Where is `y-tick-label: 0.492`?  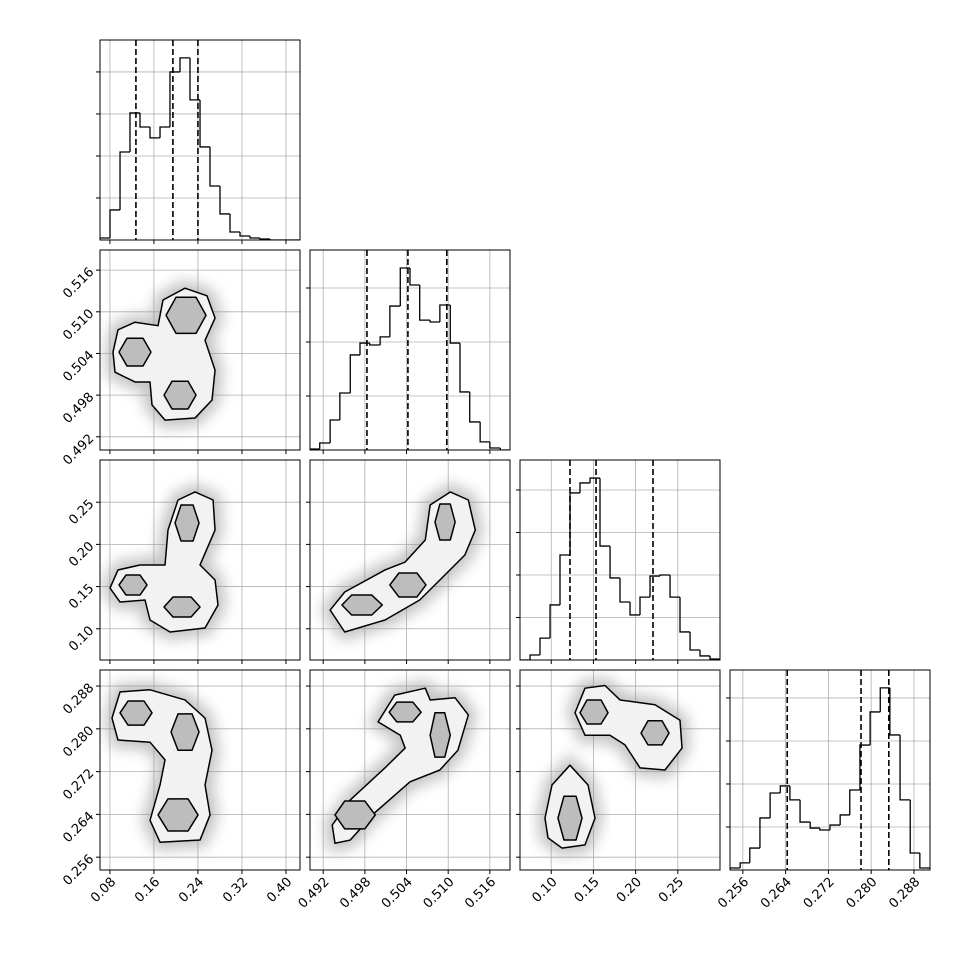 y-tick-label: 0.492 is located at coordinates (78, 450).